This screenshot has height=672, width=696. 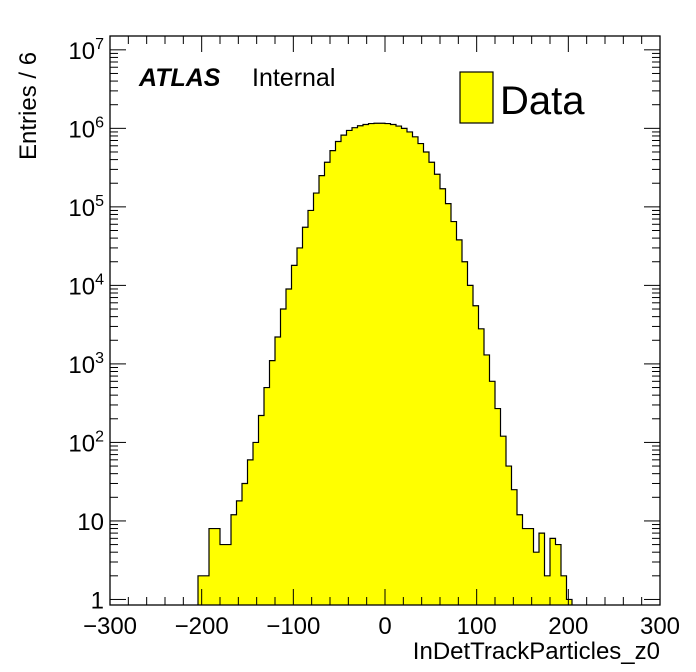 What do you see at coordinates (97, 600) in the screenshot?
I see `y-tick-label: 1` at bounding box center [97, 600].